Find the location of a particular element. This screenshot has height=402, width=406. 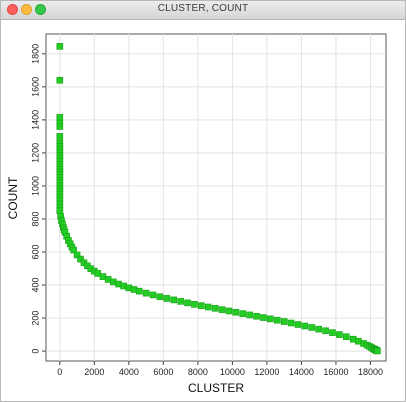

y-tick-label: 1000 is located at coordinates (35, 186).